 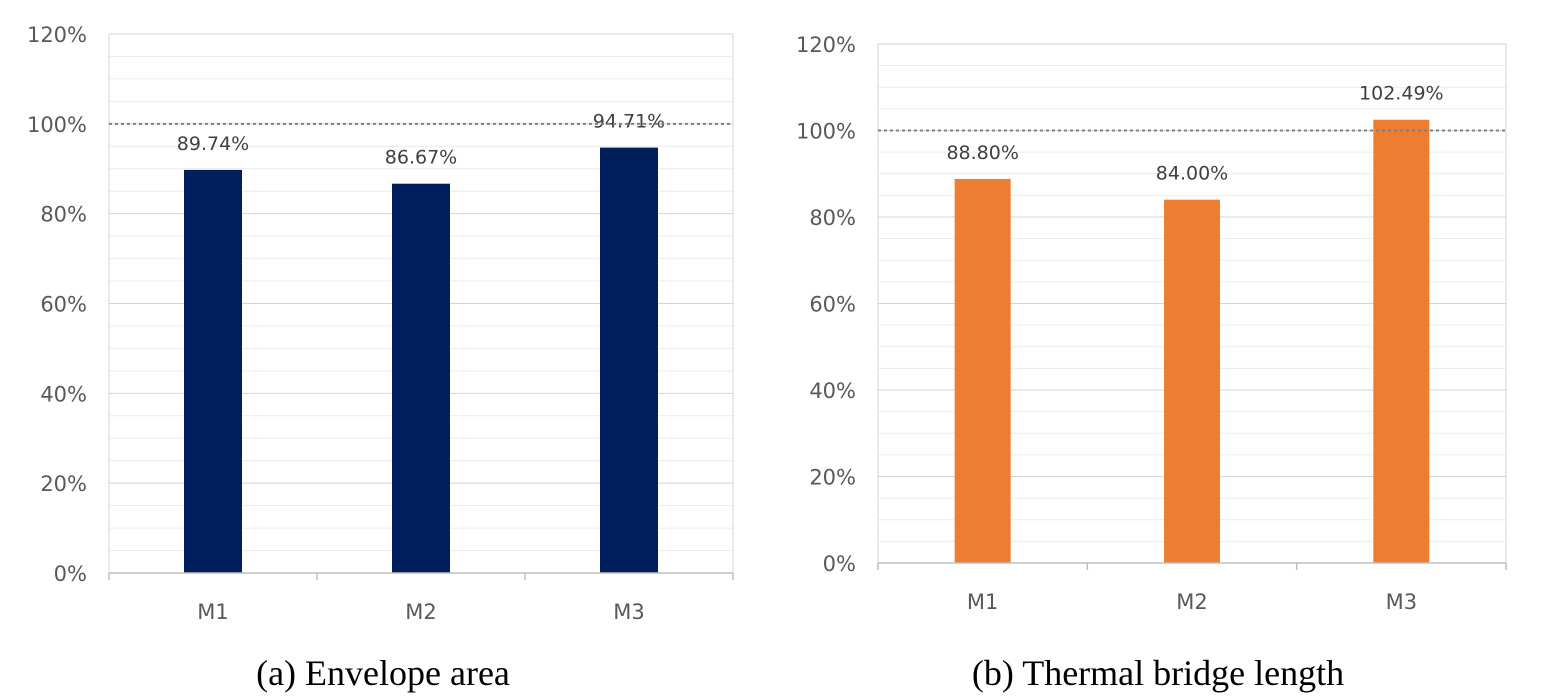 I want to click on data-label-m2: 84.00%, so click(x=1192, y=174).